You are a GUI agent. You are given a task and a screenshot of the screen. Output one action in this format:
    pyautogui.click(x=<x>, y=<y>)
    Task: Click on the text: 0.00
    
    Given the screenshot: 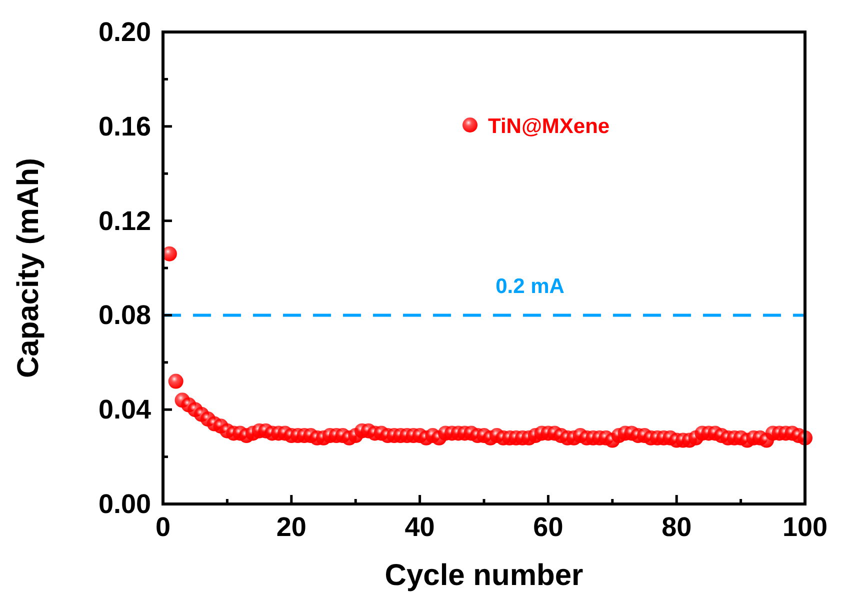 What is the action you would take?
    pyautogui.click(x=124, y=504)
    